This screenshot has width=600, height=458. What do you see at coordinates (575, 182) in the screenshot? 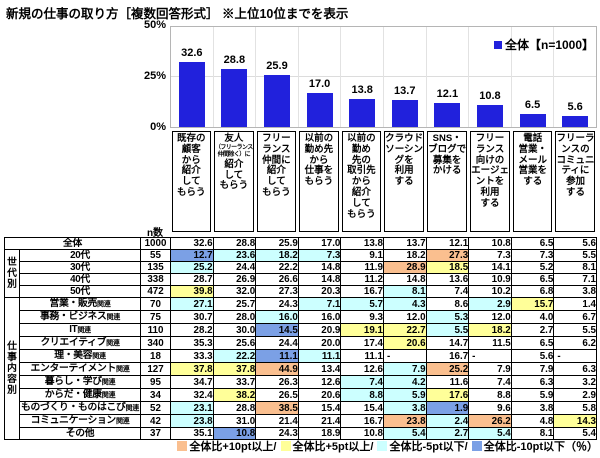
I see `category-label-line: 参加` at bounding box center [575, 182].